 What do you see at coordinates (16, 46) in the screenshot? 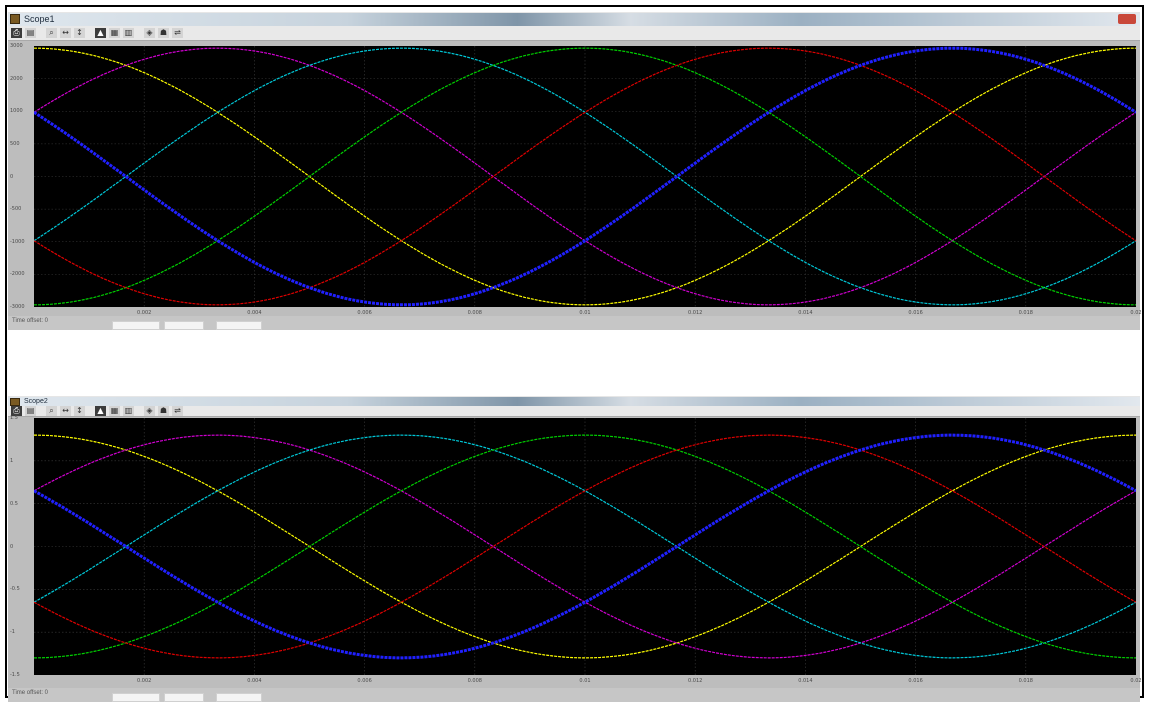
I see `y-tick-label: 3000` at bounding box center [16, 46].